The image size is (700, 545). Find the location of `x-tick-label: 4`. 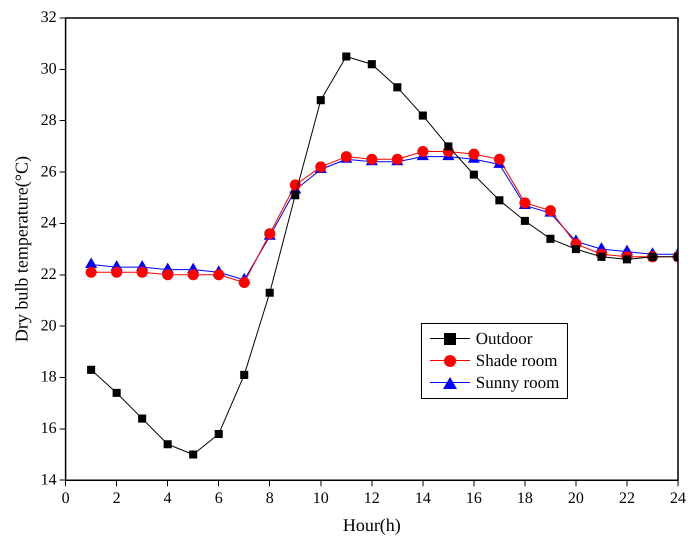

x-tick-label: 4 is located at coordinates (168, 499).